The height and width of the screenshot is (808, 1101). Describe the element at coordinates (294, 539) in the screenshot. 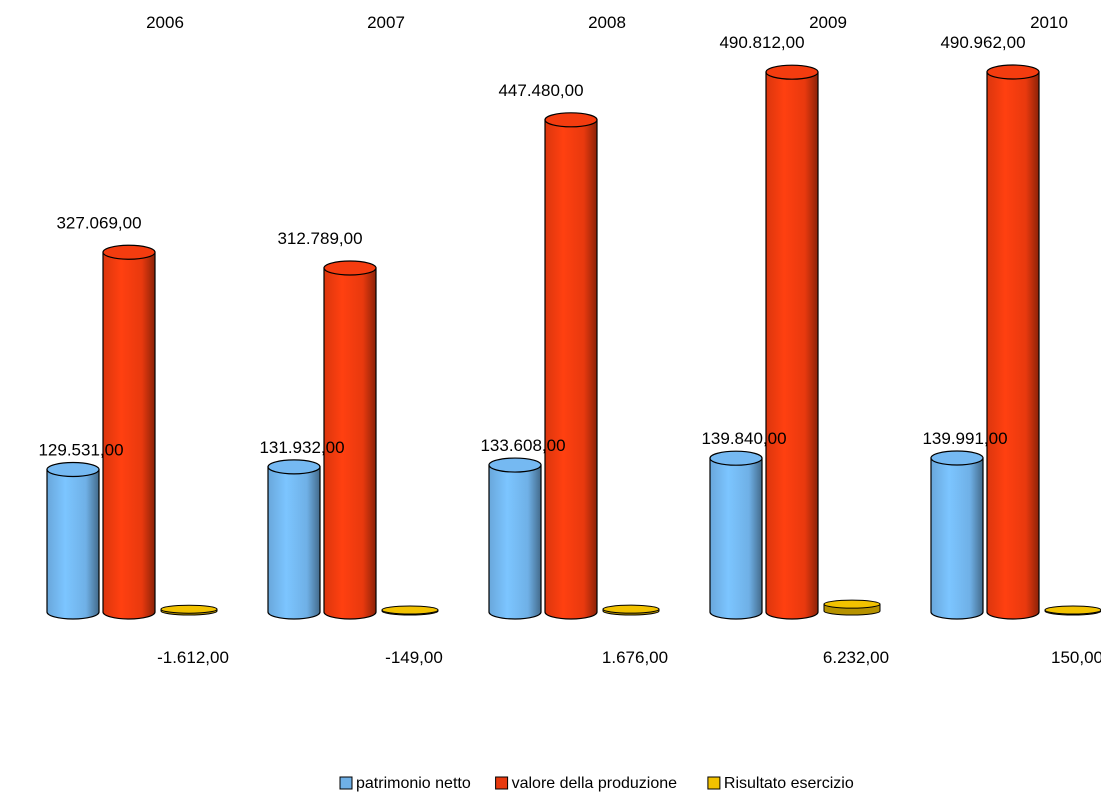

I see `bar-patrimonio-2007` at that location.